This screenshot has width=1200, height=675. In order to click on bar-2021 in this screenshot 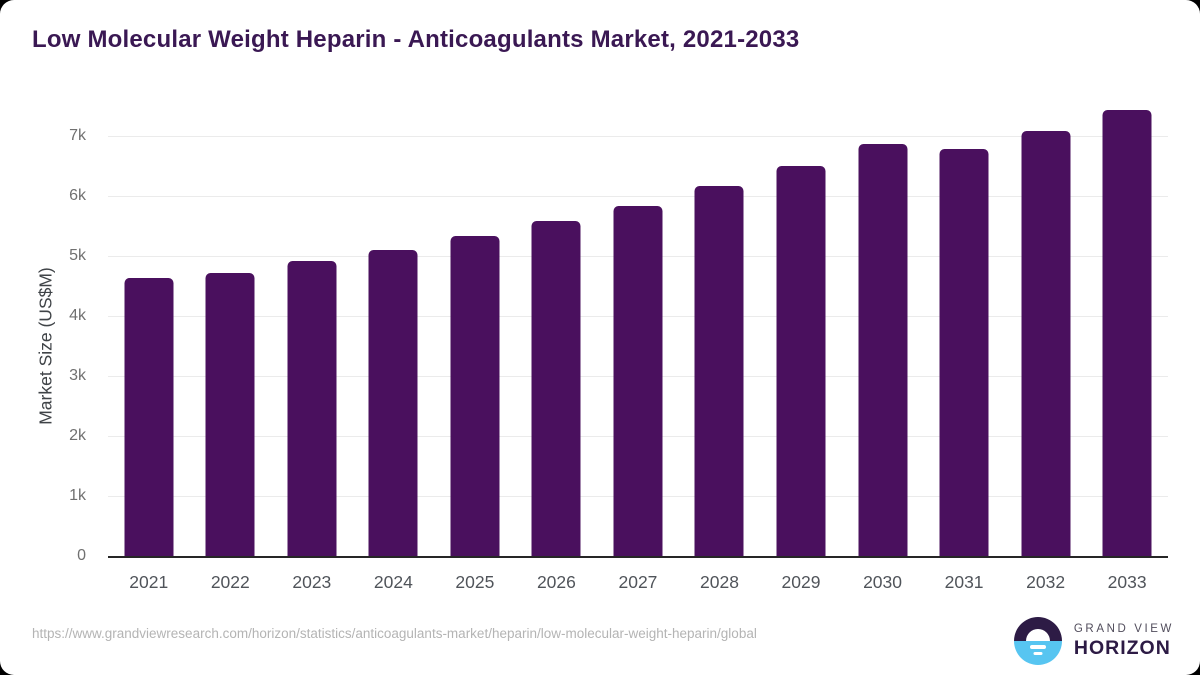, I will do `click(149, 417)`.